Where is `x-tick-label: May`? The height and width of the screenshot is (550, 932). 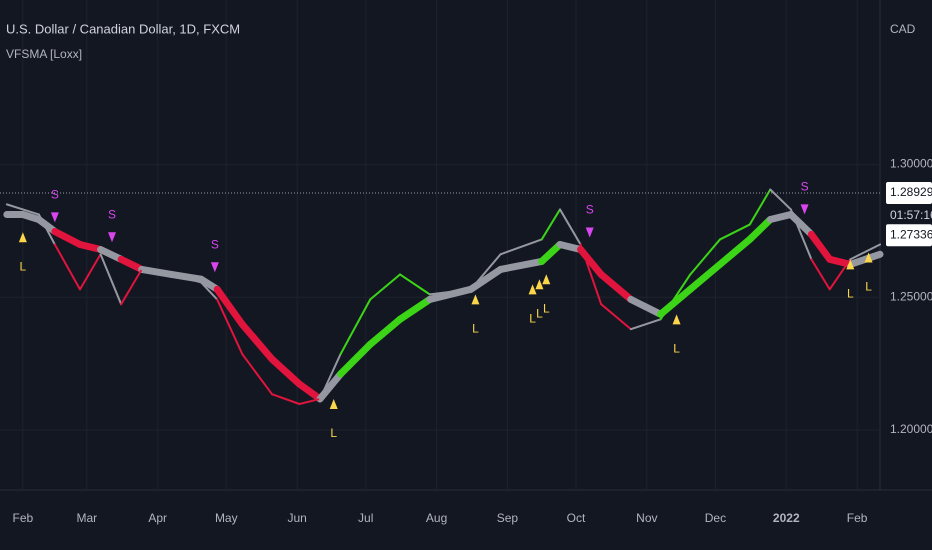
x-tick-label: May is located at coordinates (226, 518).